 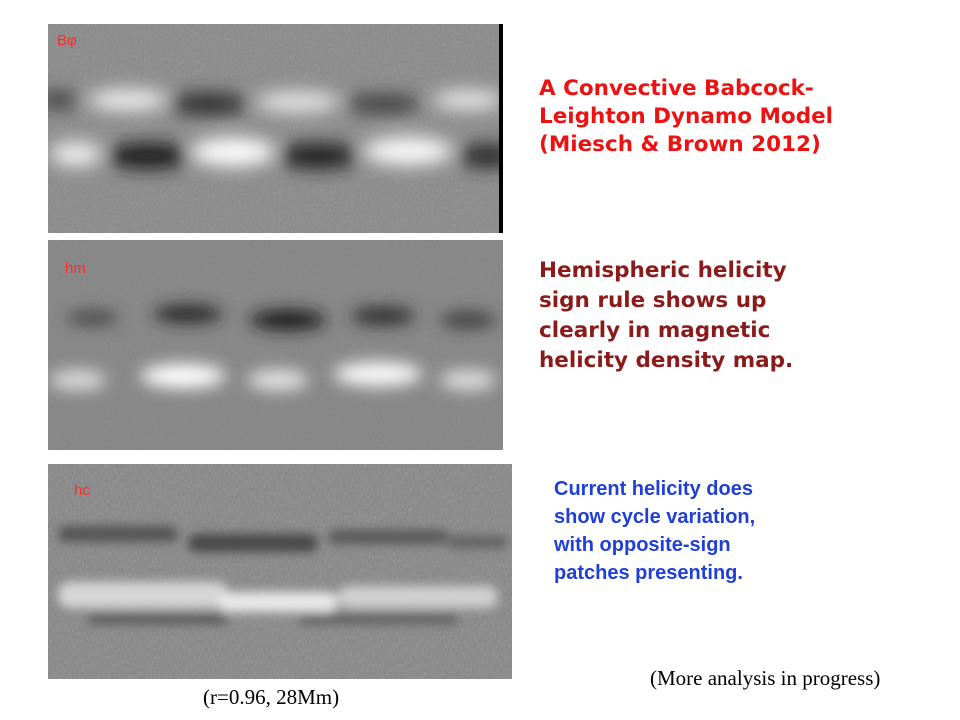 I want to click on hm-map-panel: hm, so click(x=275, y=345).